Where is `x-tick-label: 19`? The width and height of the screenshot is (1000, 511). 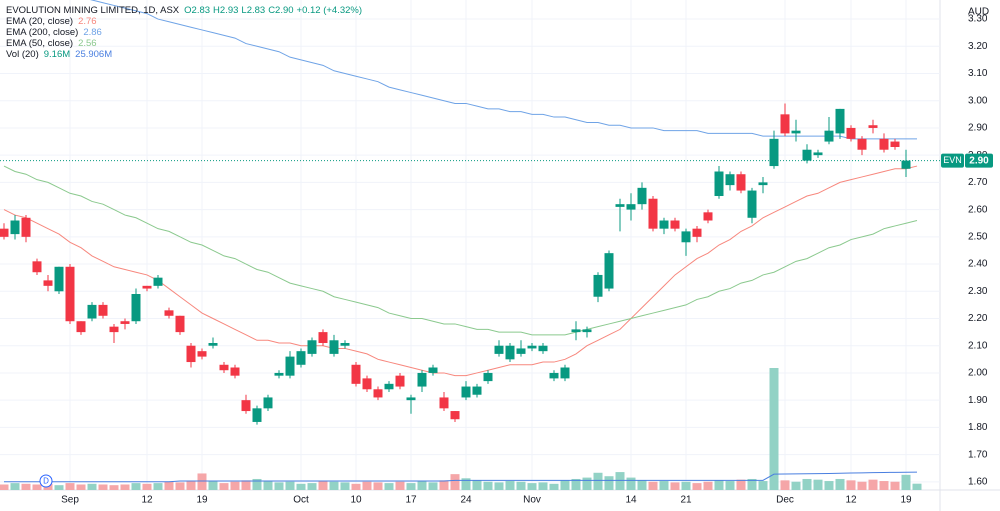
x-tick-label: 19 is located at coordinates (906, 500).